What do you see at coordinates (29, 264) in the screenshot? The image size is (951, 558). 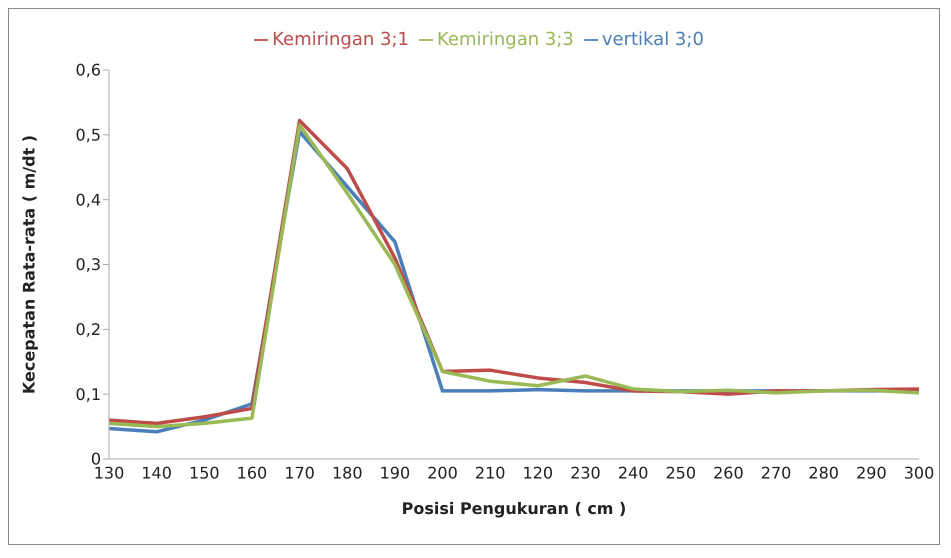 I see `y-axis-title: Kecepatan Rata-rata ( m/dt )` at bounding box center [29, 264].